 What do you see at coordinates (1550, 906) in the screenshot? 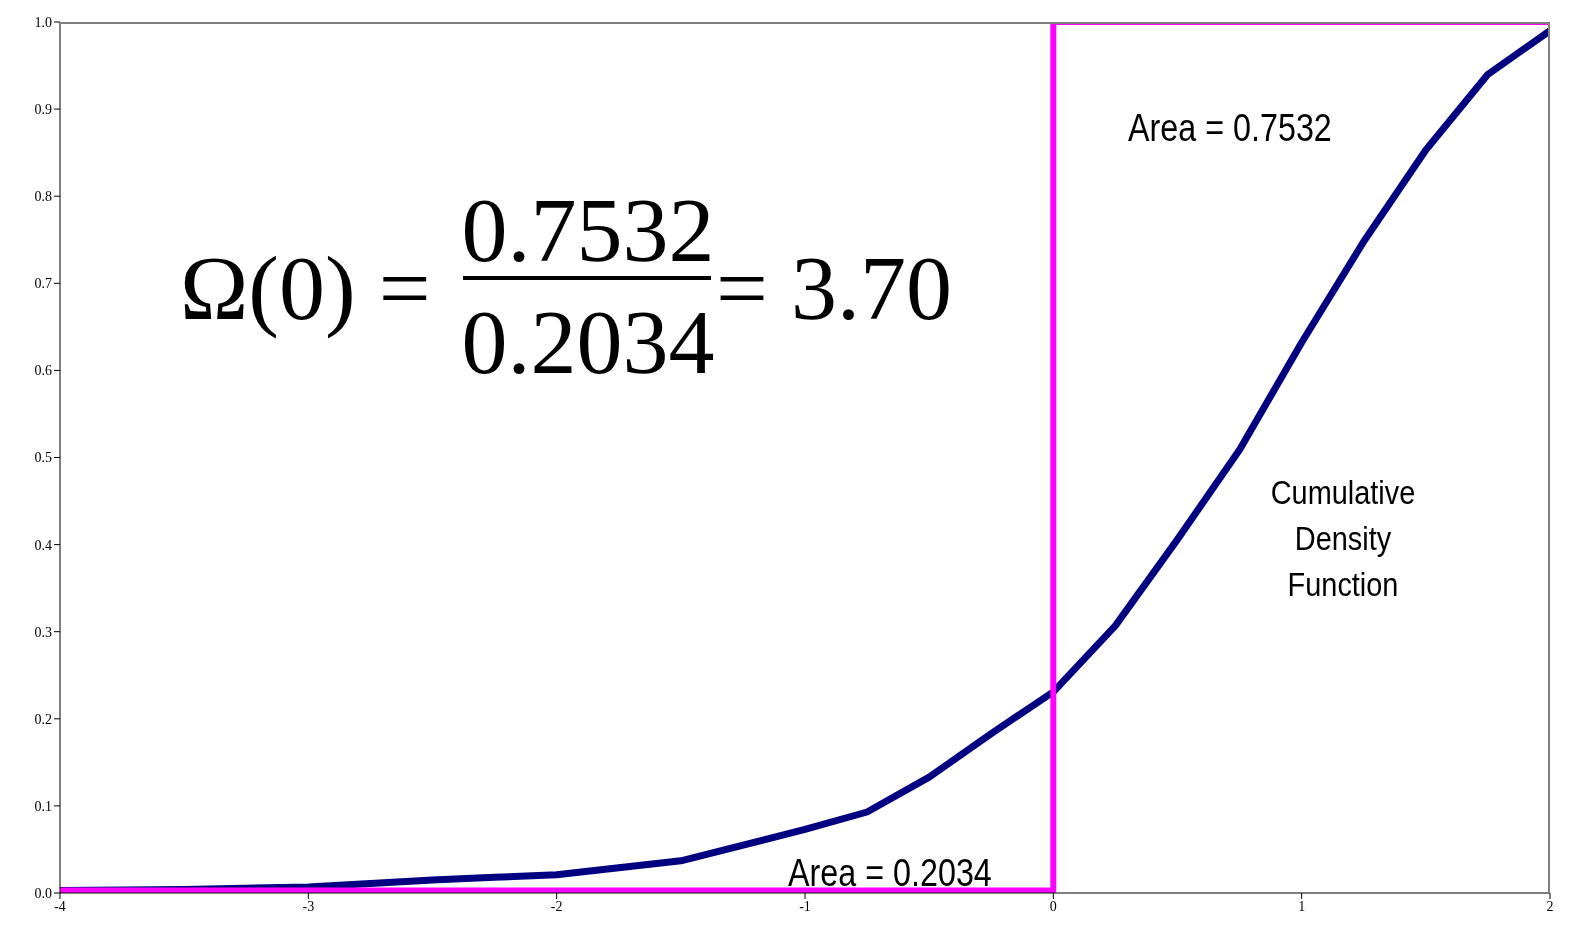
I see `x-tick-label: 2` at bounding box center [1550, 906].